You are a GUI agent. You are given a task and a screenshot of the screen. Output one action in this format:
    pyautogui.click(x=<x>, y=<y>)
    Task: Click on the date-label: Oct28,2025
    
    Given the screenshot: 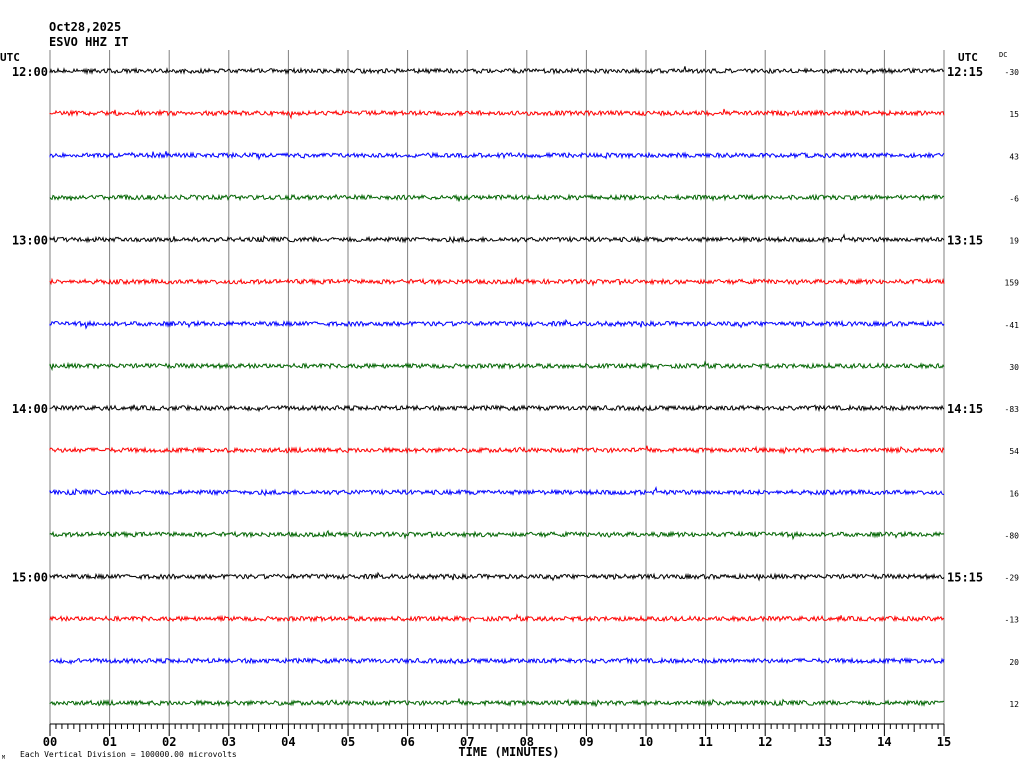 What is the action you would take?
    pyautogui.click(x=85, y=27)
    